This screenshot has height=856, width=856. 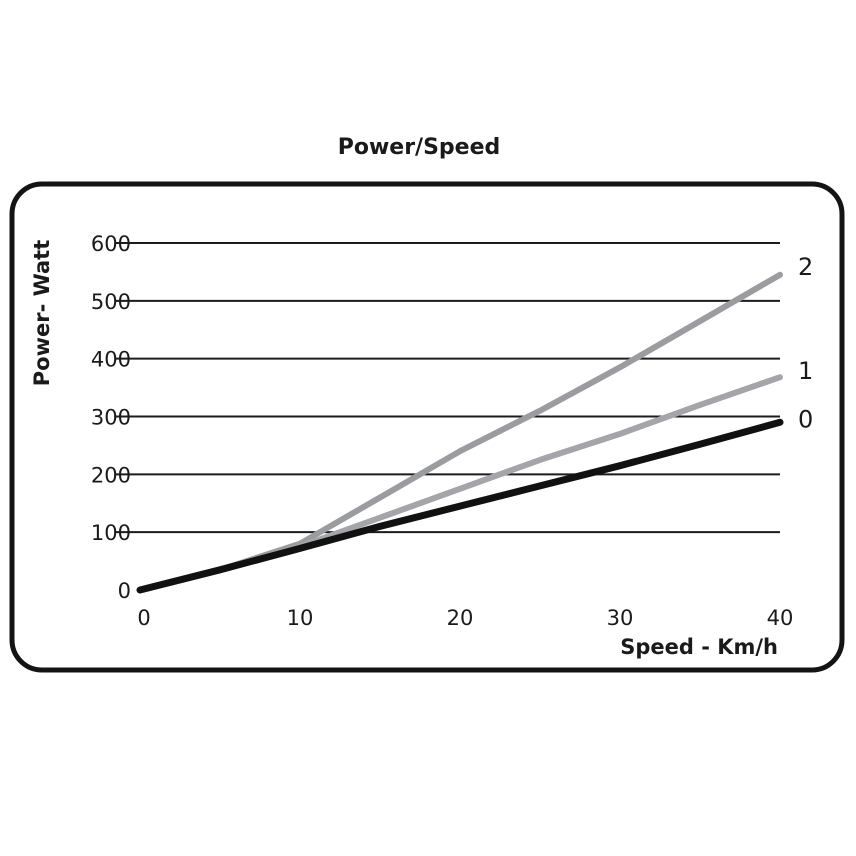 I want to click on chart-title: Power/Speed, so click(x=419, y=147).